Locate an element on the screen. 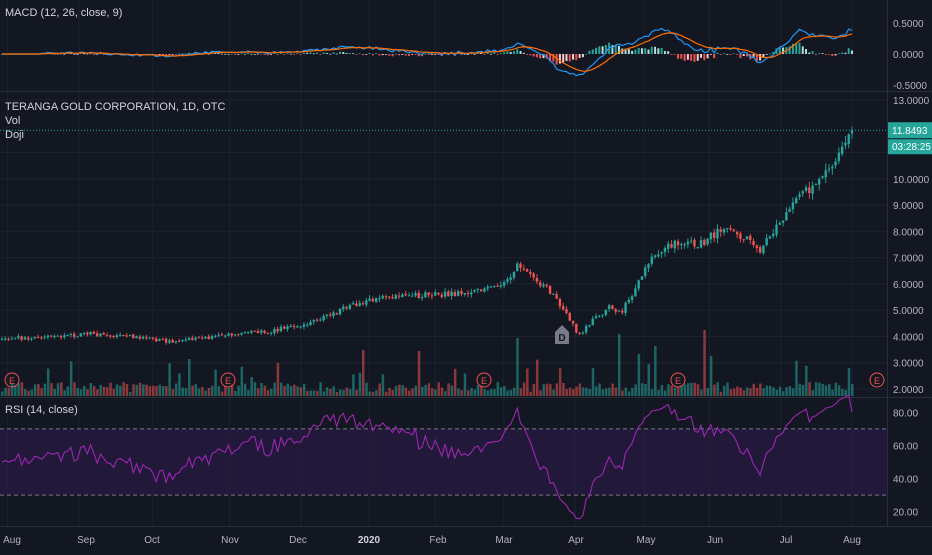  macd-legend: MACD (12, 26, close, 9) is located at coordinates (64, 13).